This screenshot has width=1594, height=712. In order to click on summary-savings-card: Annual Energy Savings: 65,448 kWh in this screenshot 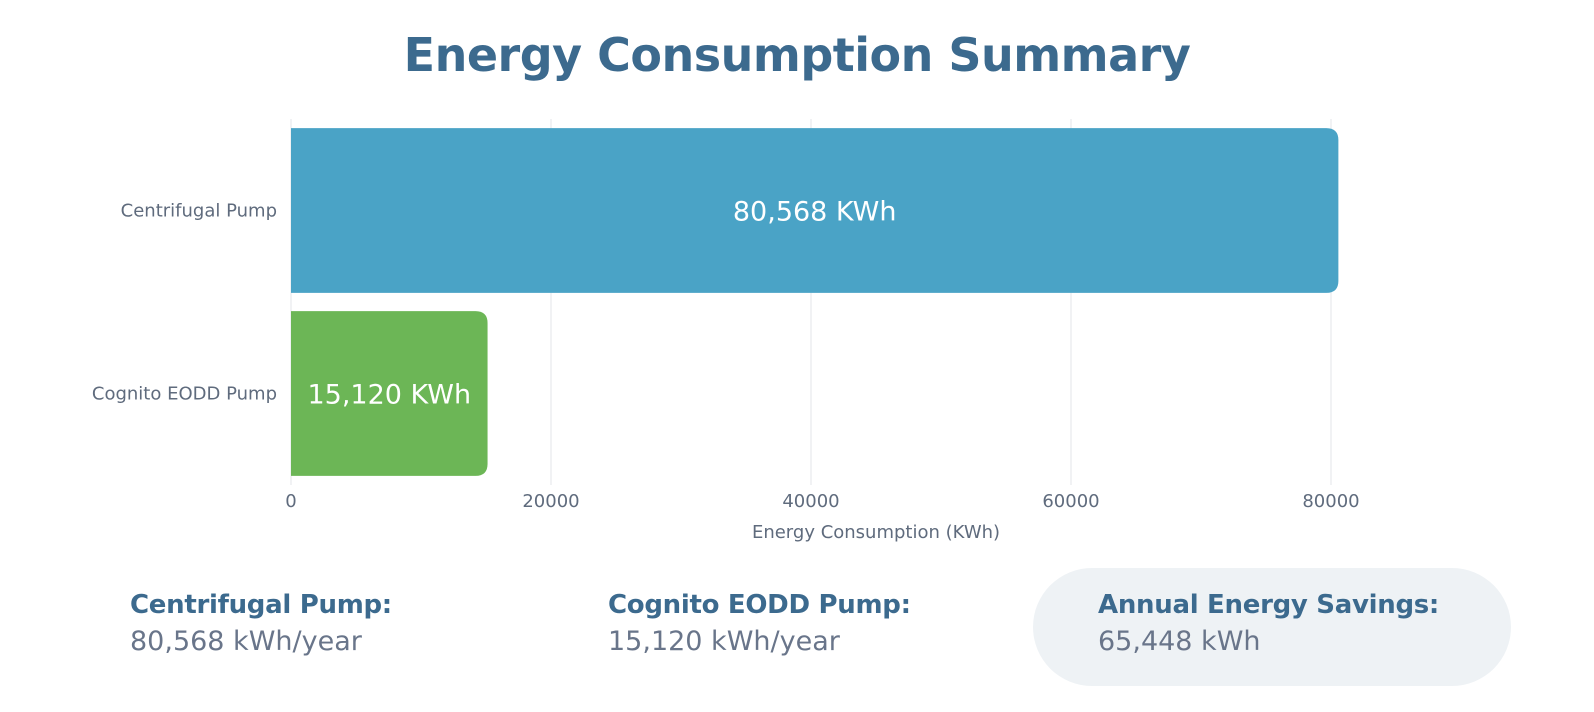, I will do `click(1272, 627)`.